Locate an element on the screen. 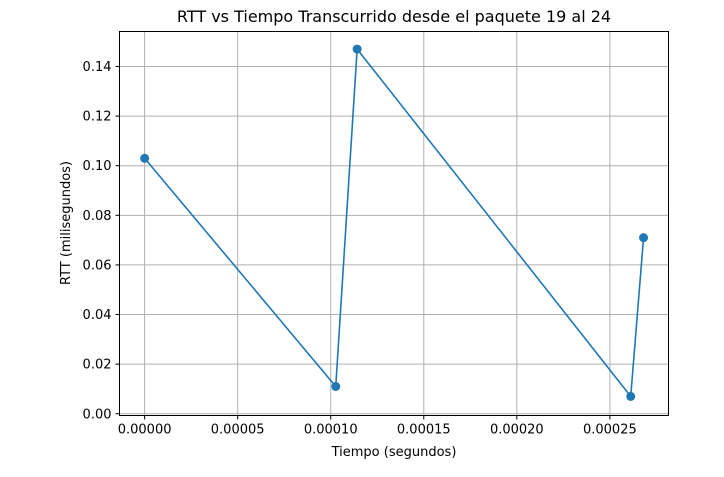  x-tick-label: 0.00010 is located at coordinates (331, 430).